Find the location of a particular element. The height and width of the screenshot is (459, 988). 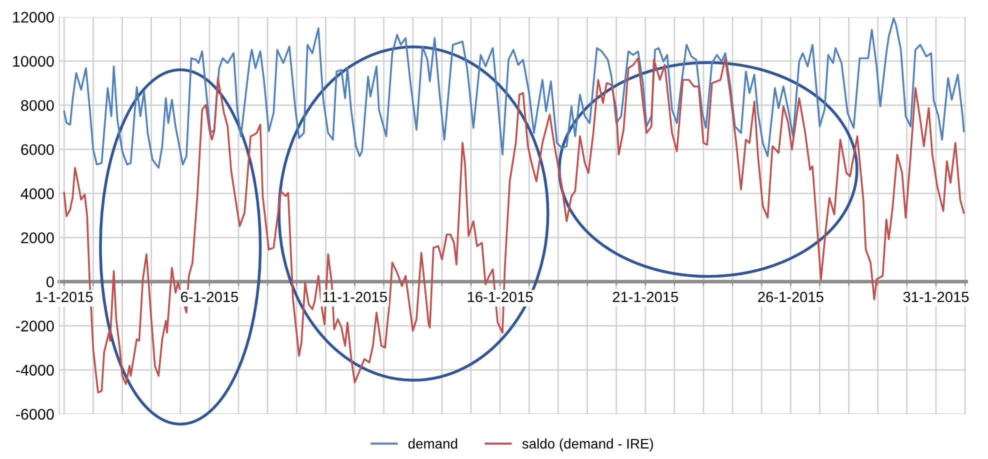

y-tick-label: -4000 is located at coordinates (35, 370).